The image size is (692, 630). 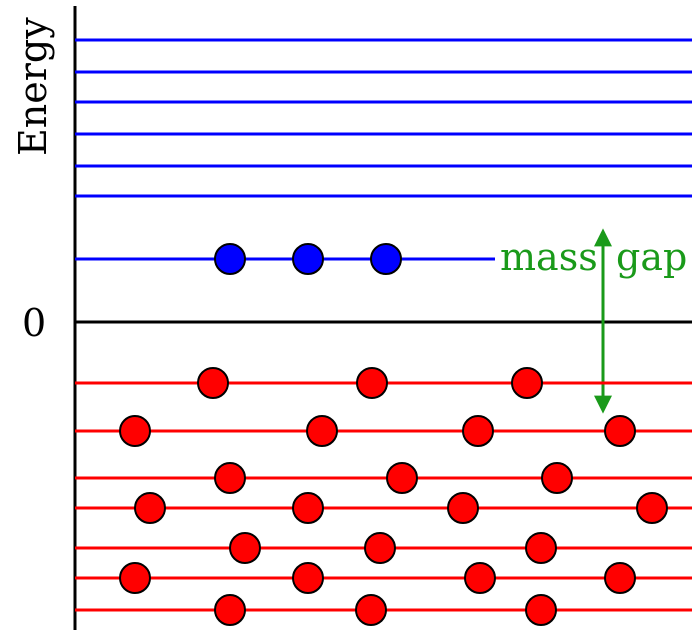 I want to click on mass-gap-label-gap: gap, so click(x=651, y=257).